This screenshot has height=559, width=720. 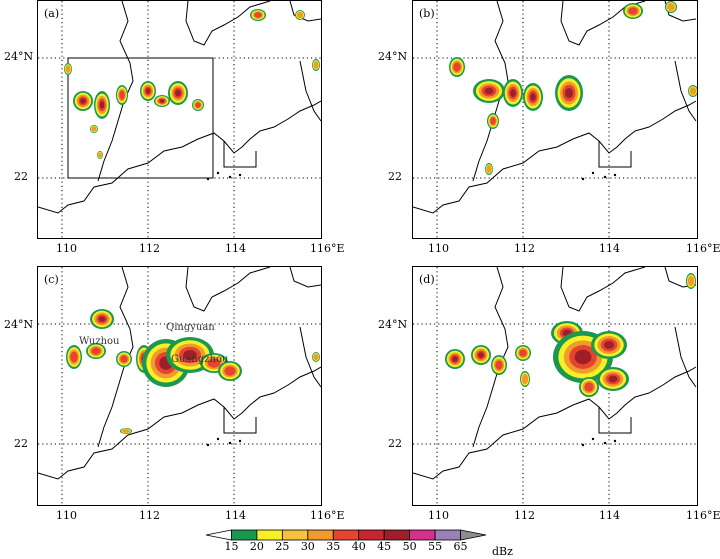 I want to click on lon-112-top-right: 112, so click(x=524, y=248).